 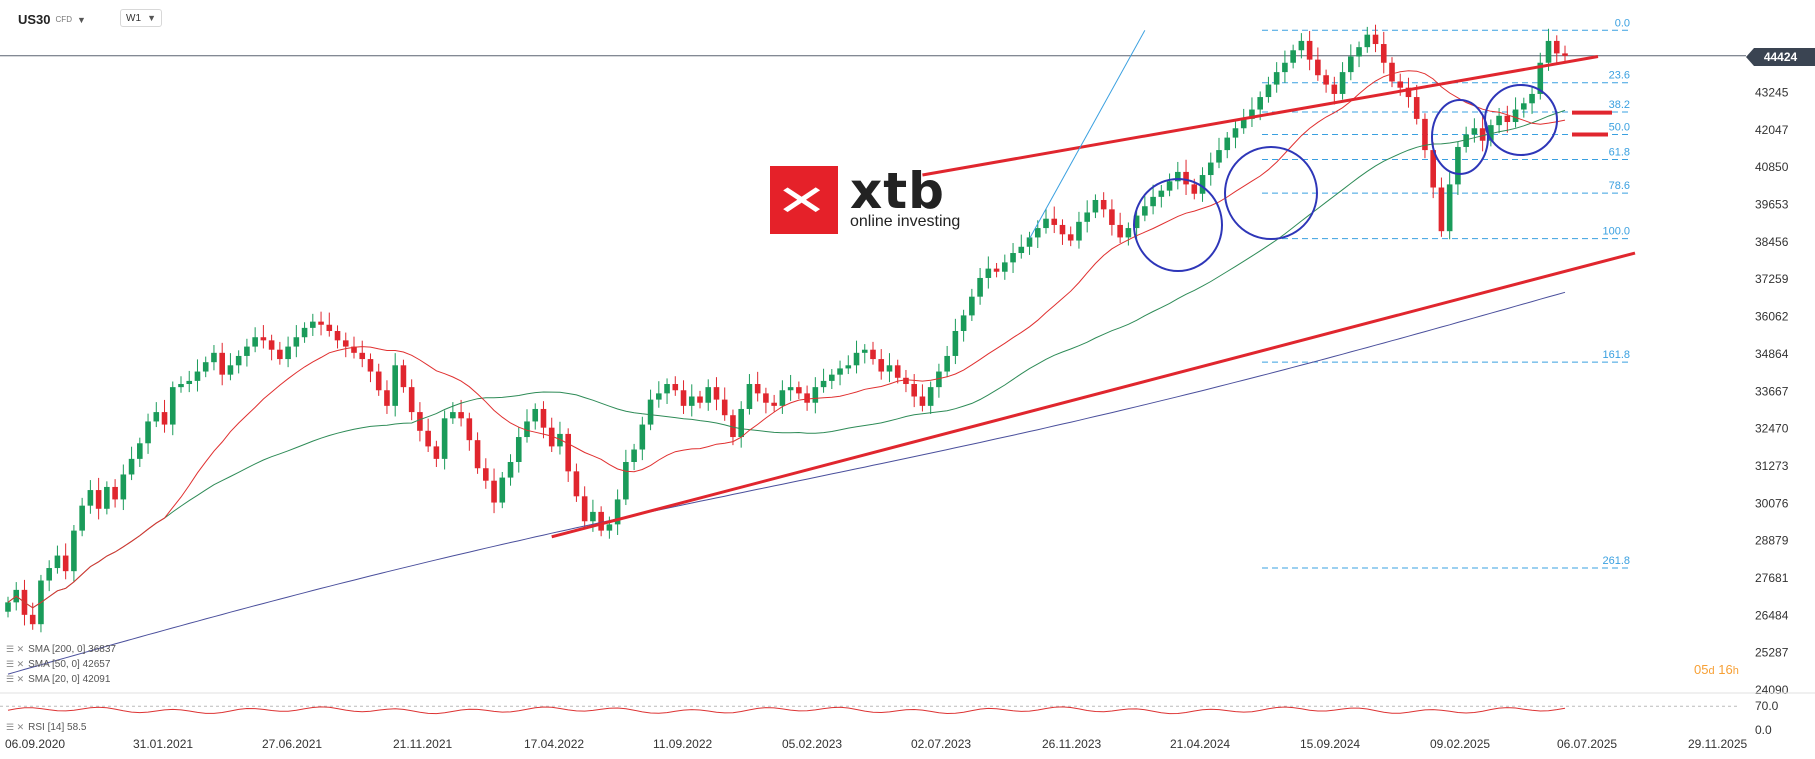 What do you see at coordinates (1200, 744) in the screenshot?
I see `x-tick-label: 21.04.2024` at bounding box center [1200, 744].